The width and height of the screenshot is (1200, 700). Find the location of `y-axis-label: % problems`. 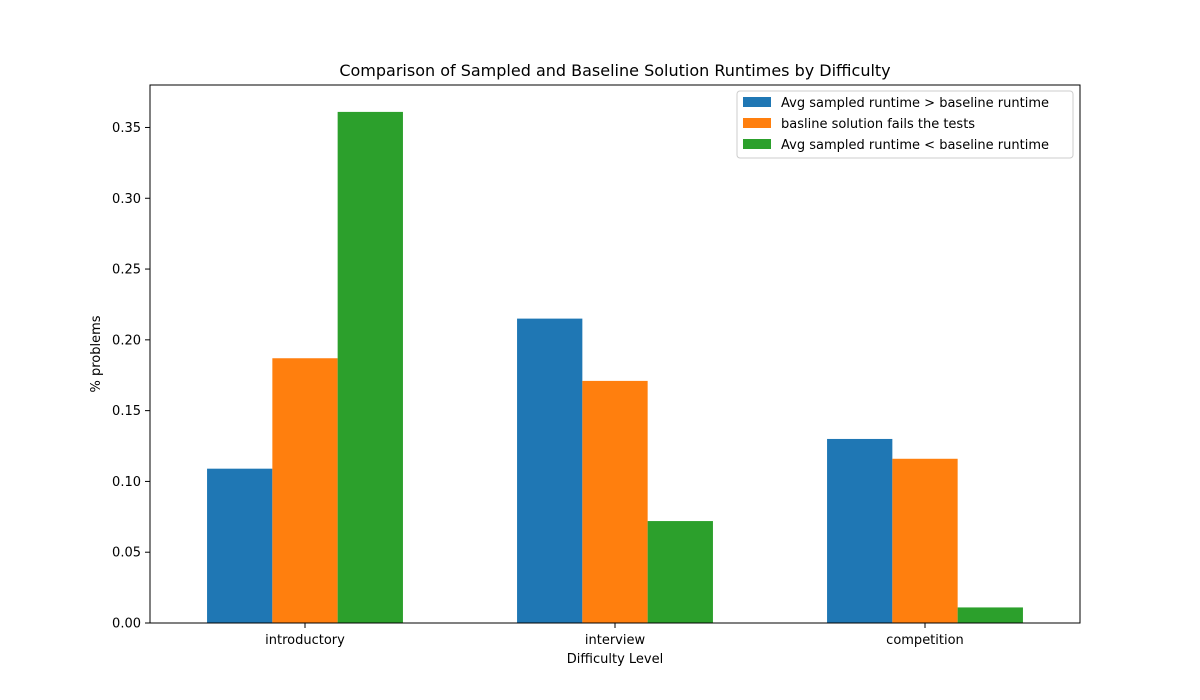

y-axis-label: % problems is located at coordinates (96, 353).